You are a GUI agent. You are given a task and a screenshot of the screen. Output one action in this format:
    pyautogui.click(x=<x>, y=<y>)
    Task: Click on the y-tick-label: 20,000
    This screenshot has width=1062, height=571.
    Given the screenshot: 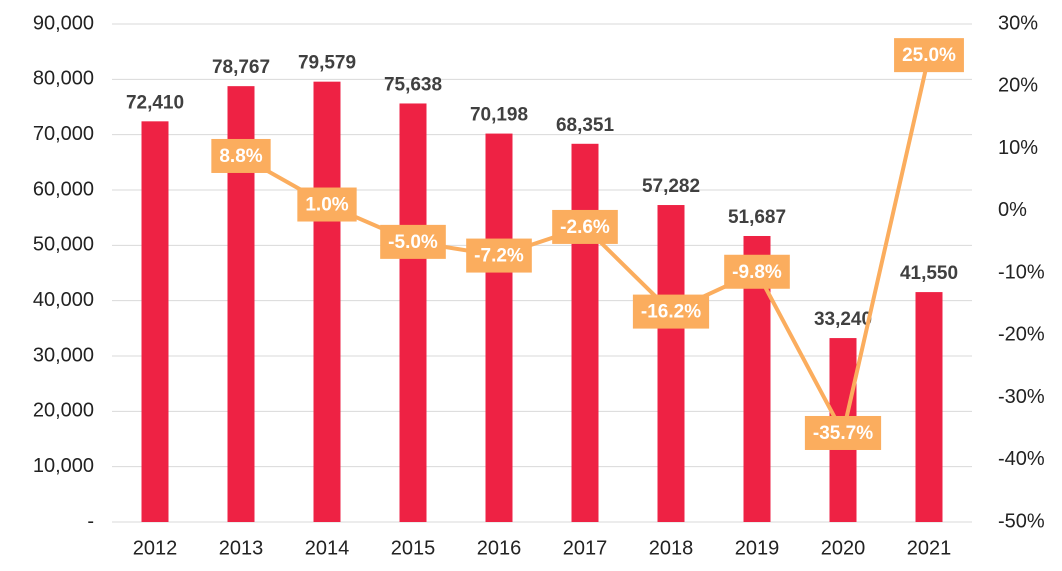 What is the action you would take?
    pyautogui.click(x=63, y=411)
    